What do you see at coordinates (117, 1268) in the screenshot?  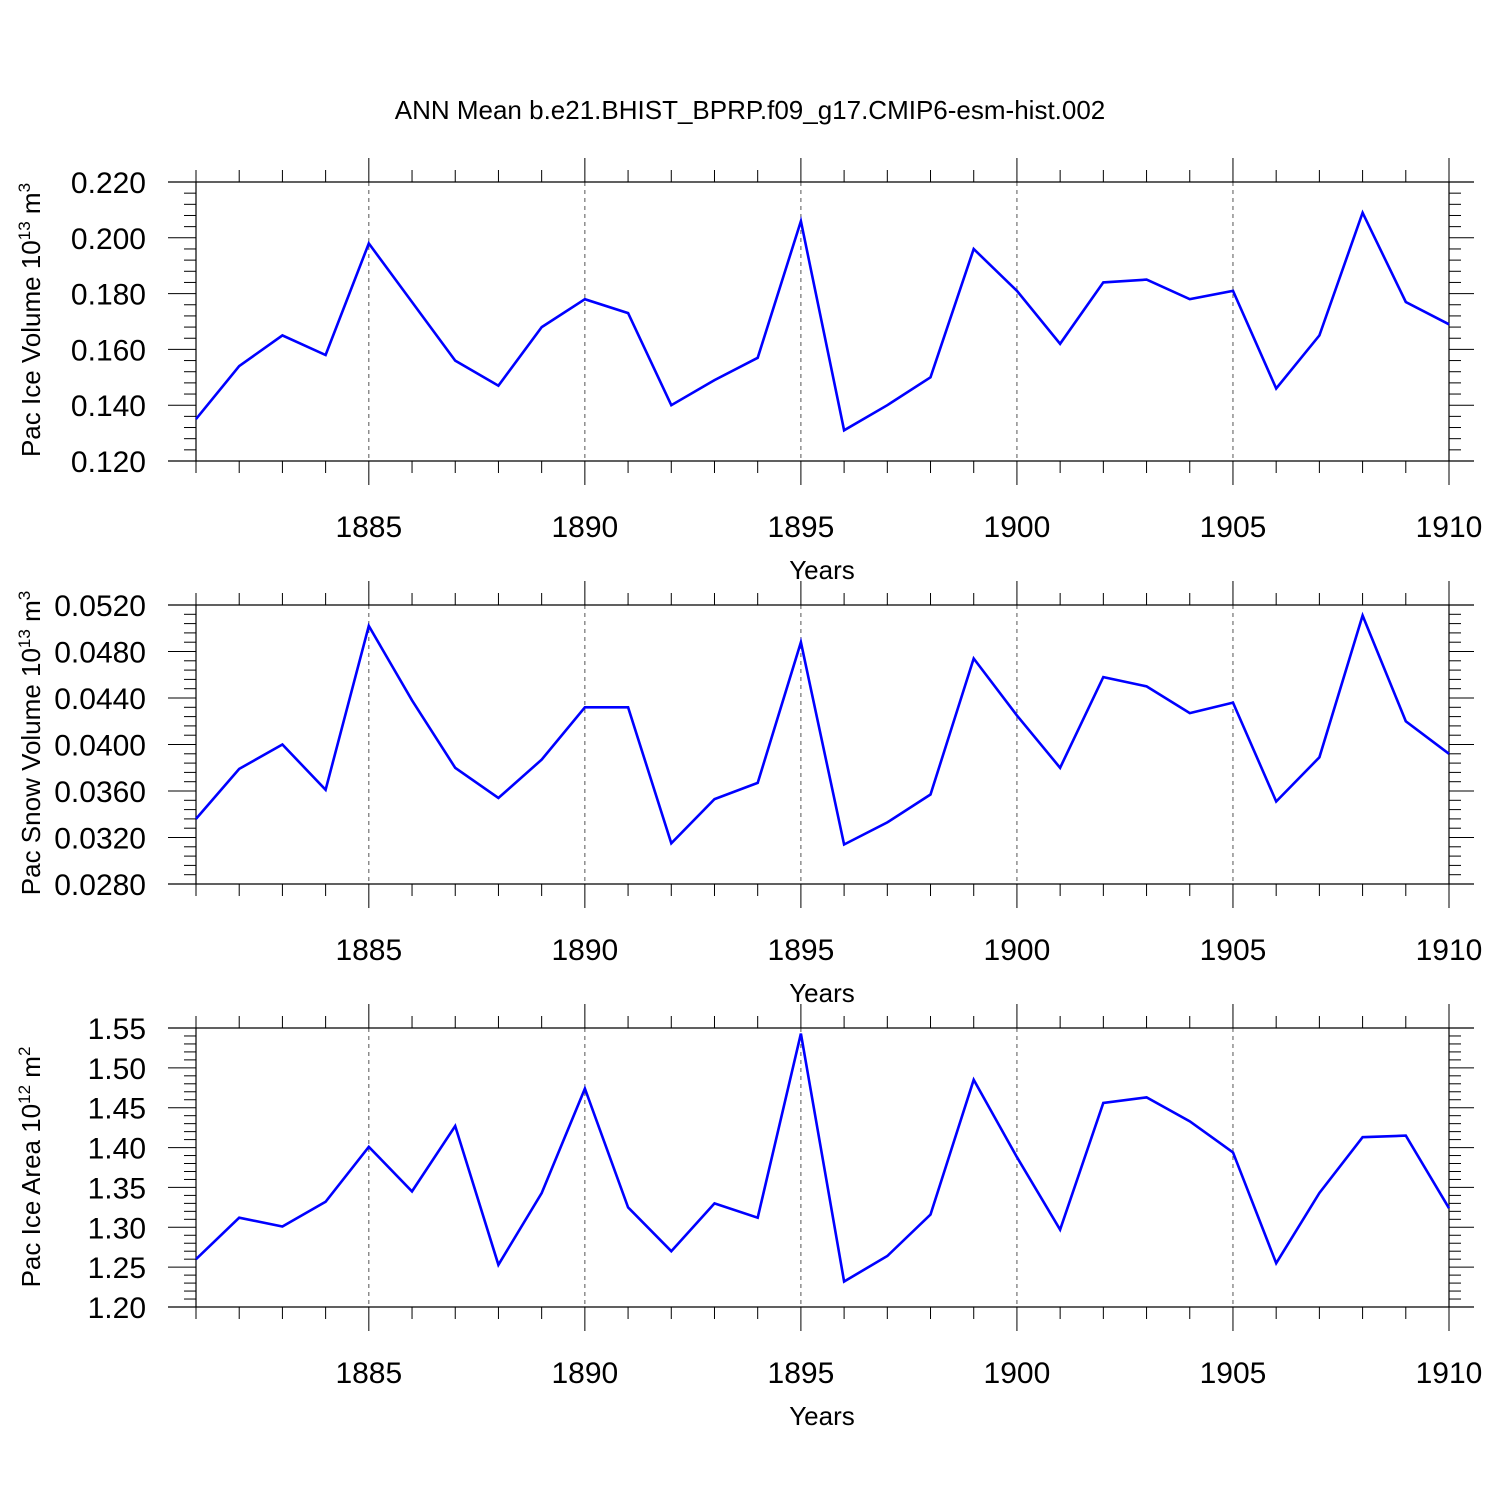 I see `y-tick-label: 1.25` at bounding box center [117, 1268].